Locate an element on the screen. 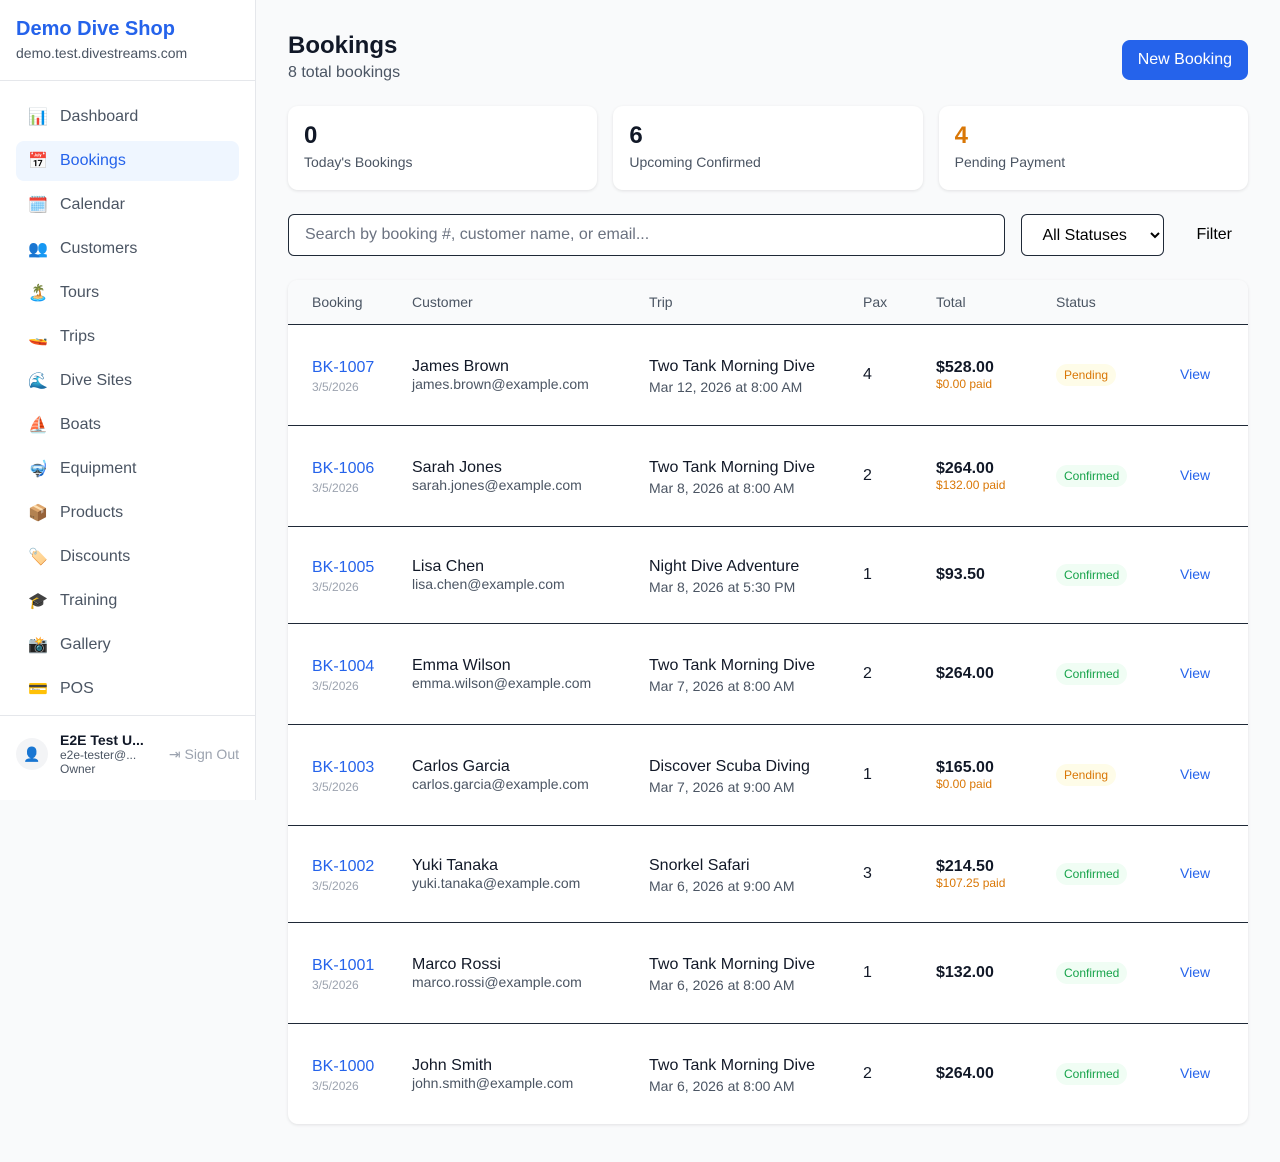 This screenshot has width=1280, height=1162. sidebar-item-customers: 👥 Customers is located at coordinates (127, 249).